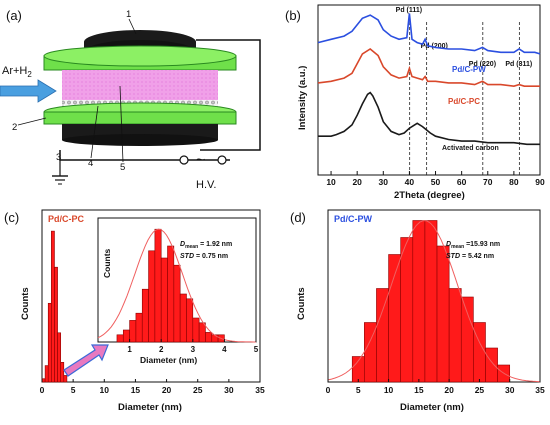 The height and width of the screenshot is (425, 550). I want to click on peak-label: Pd (111), so click(409, 10).